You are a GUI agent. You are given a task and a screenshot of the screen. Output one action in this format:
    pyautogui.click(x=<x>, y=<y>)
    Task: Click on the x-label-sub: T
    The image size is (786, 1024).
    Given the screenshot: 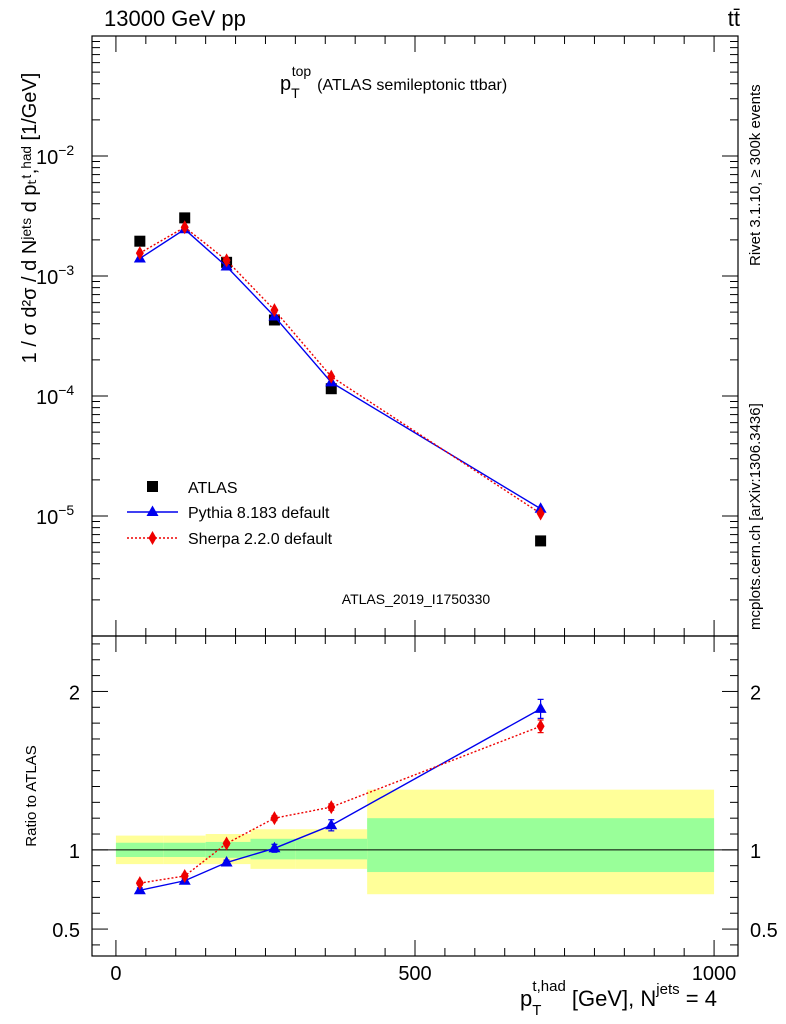 What is the action you would take?
    pyautogui.click(x=536, y=1010)
    